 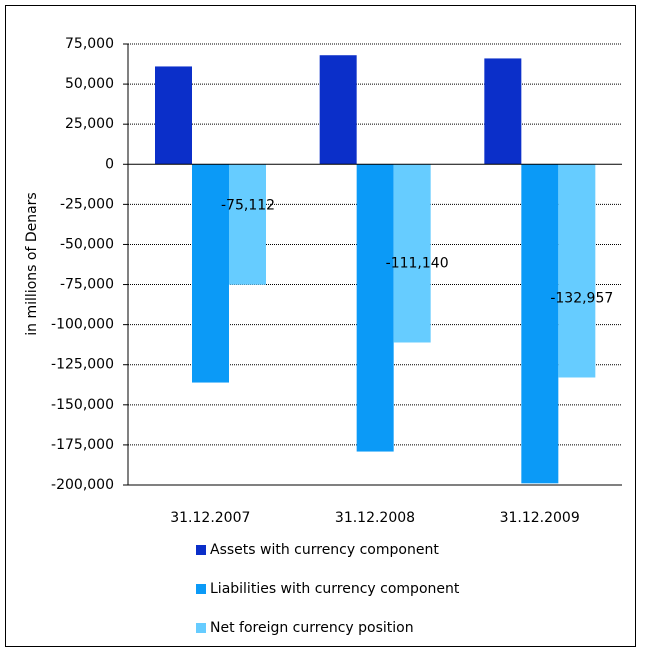 What do you see at coordinates (87, 204) in the screenshot?
I see `y-tick-label: -25,000` at bounding box center [87, 204].